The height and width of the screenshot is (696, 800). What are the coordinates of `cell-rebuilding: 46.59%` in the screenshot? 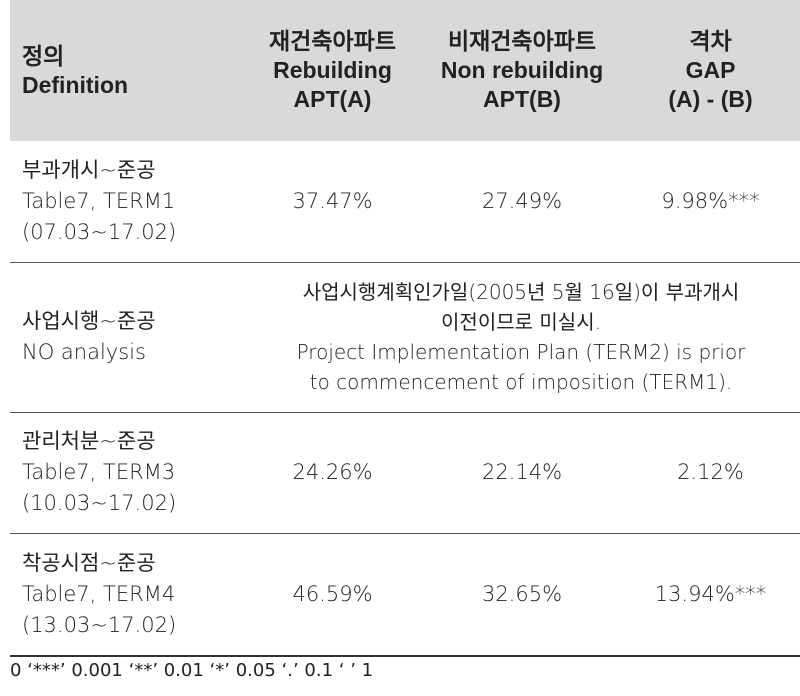 It's located at (332, 593).